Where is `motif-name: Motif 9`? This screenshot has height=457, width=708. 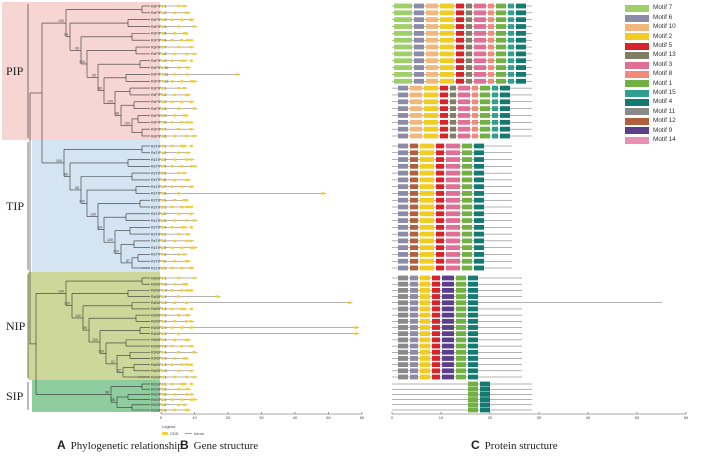 motif-name: Motif 9 is located at coordinates (663, 130).